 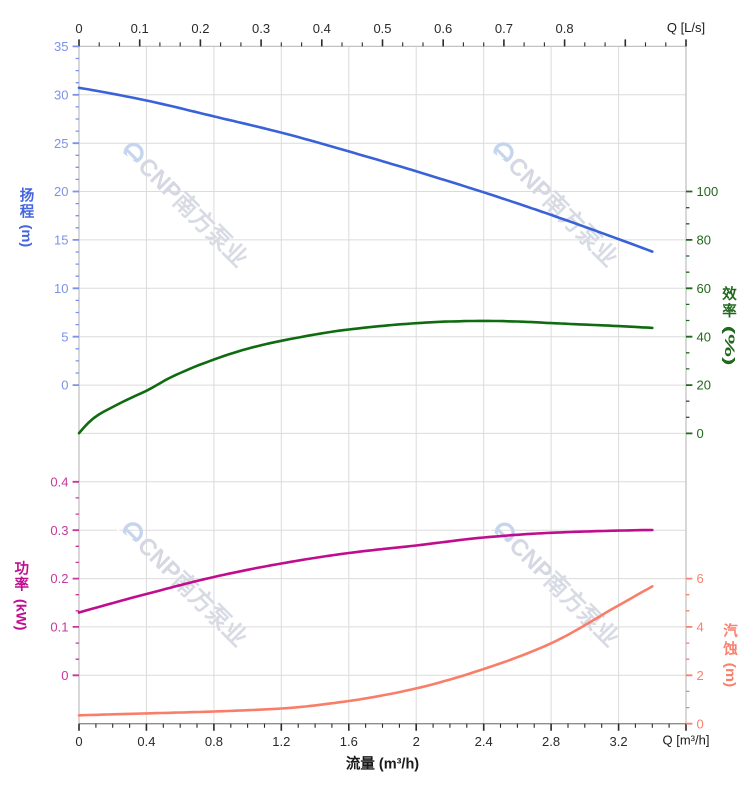 I want to click on svg-text: 蚀, so click(x=730, y=649).